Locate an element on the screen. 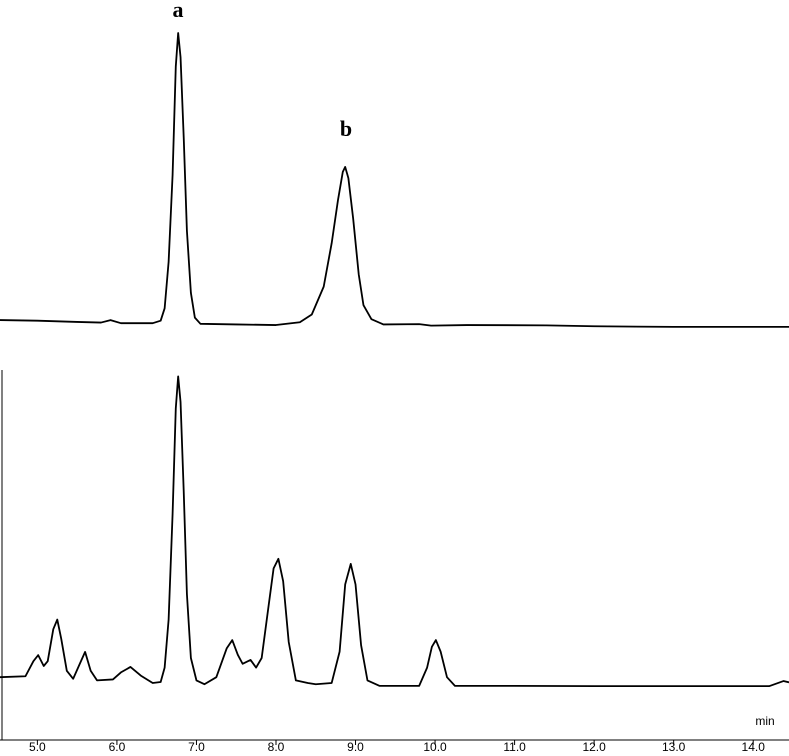  x-tick-label: 10.0 is located at coordinates (435, 747).